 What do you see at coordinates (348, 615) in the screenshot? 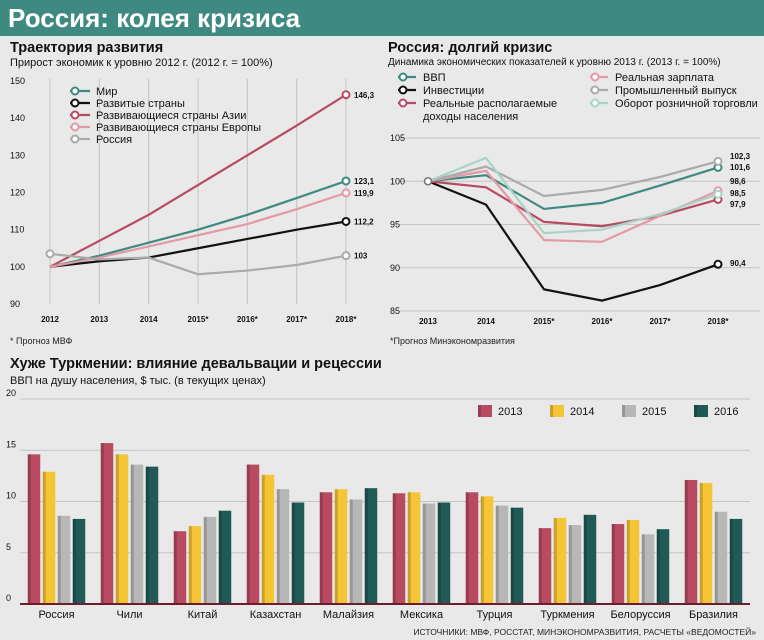
I see `chart3-category-label-4: Малайзия` at bounding box center [348, 615].